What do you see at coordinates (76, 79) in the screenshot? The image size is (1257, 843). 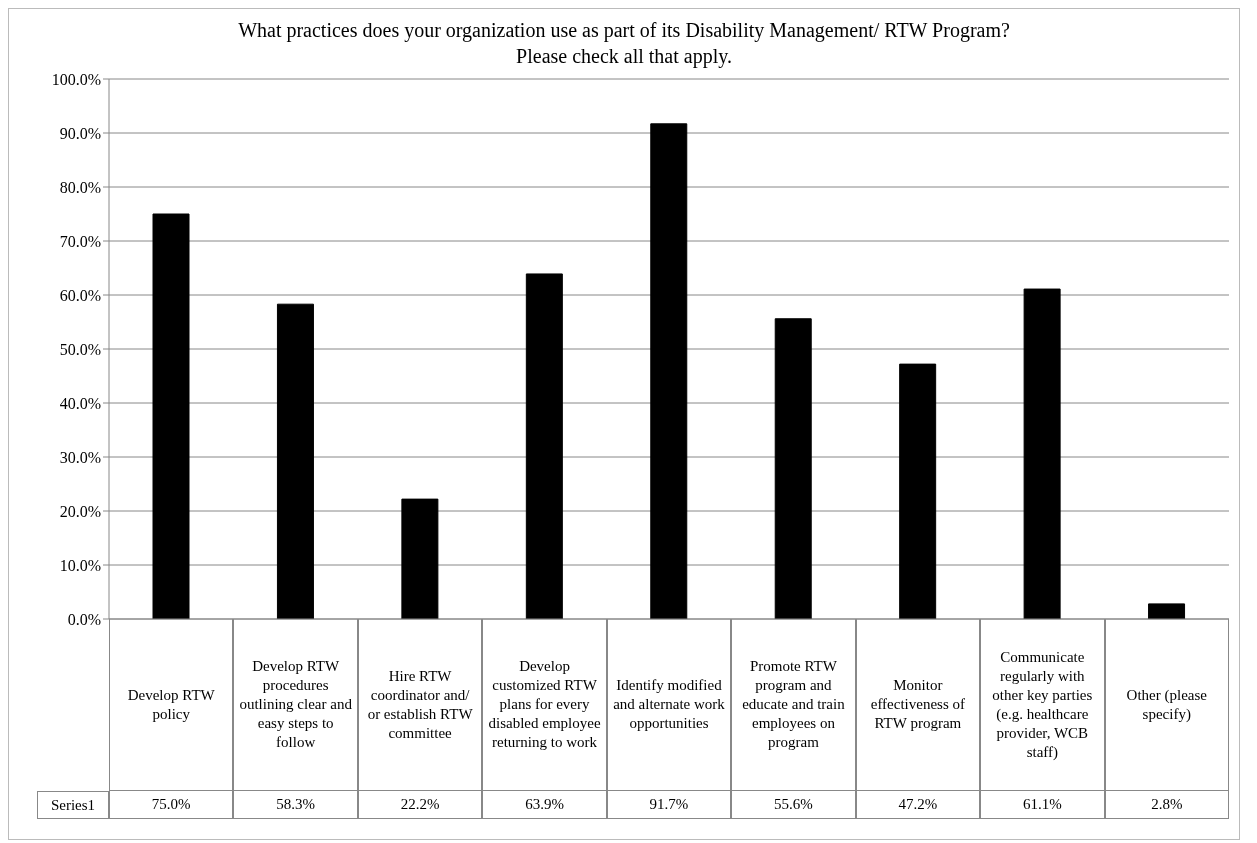 I see `y-tick-label: 100.0%` at bounding box center [76, 79].